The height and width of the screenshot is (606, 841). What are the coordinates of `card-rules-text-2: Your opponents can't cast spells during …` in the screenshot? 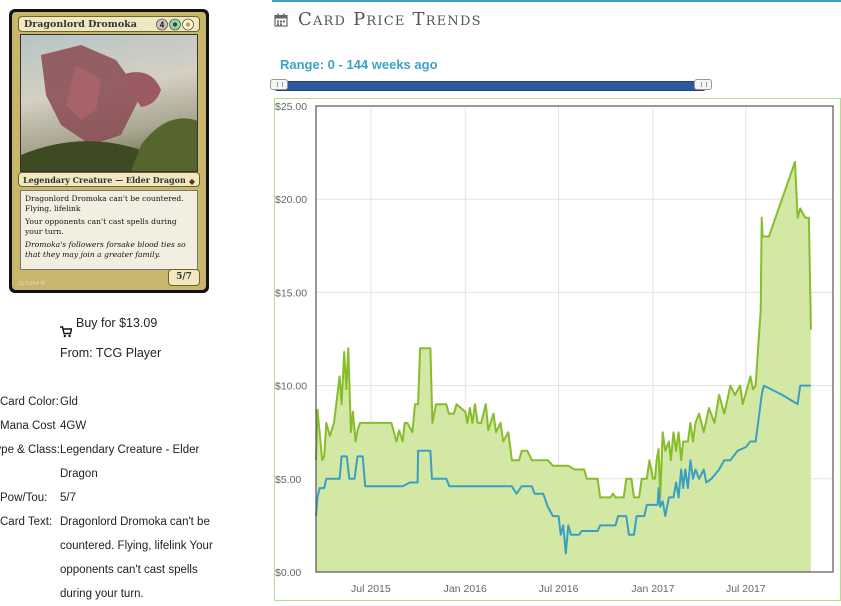 It's located at (101, 226).